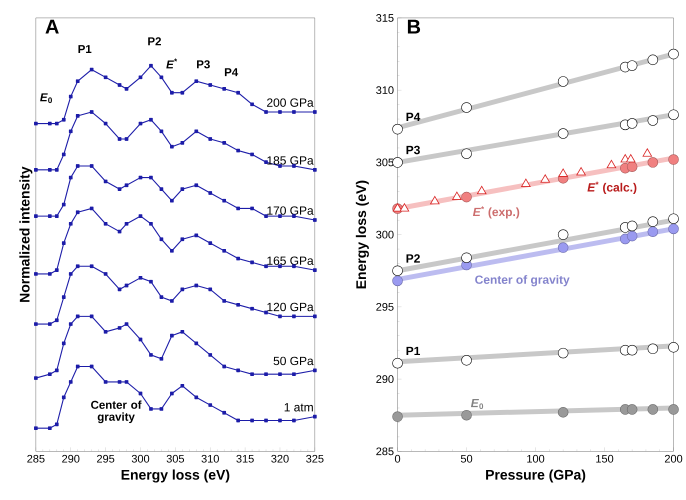 Image resolution: width=686 pixels, height=500 pixels. What do you see at coordinates (290, 260) in the screenshot?
I see `series-label: 165 GPa` at bounding box center [290, 260].